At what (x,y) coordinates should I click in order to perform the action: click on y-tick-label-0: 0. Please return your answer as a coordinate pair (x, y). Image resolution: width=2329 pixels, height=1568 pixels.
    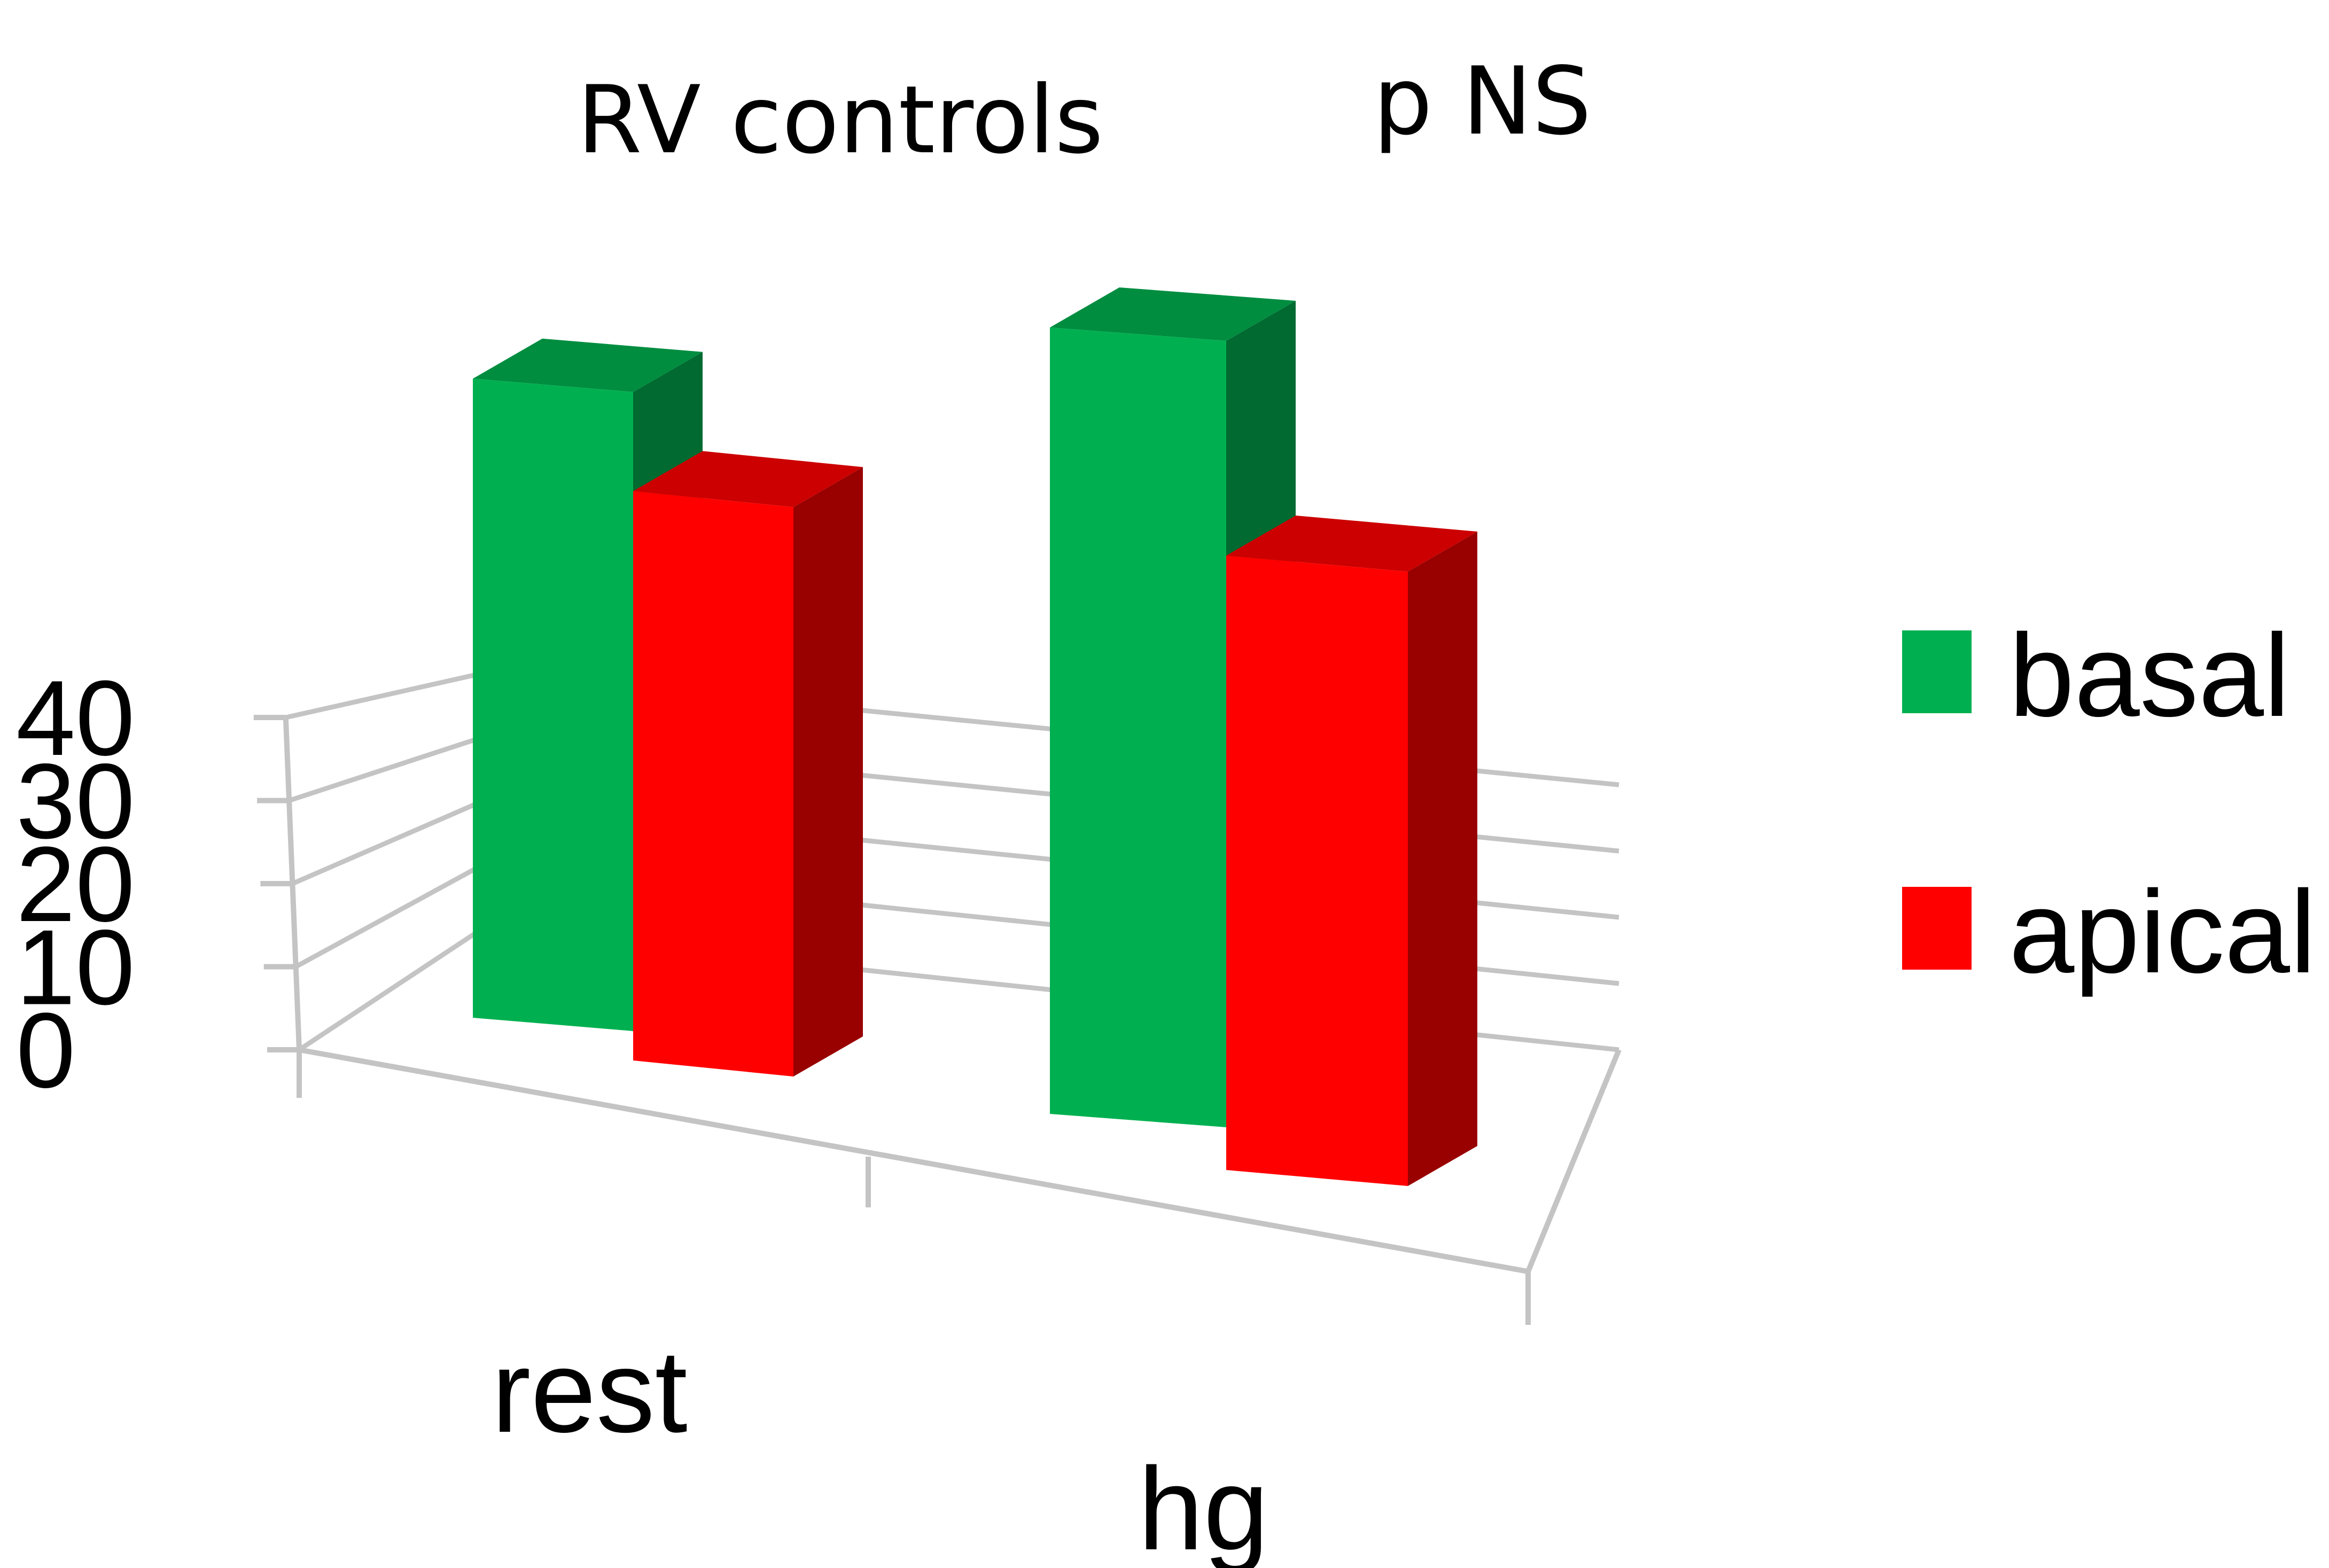
    Looking at the image, I should click on (45, 1050).